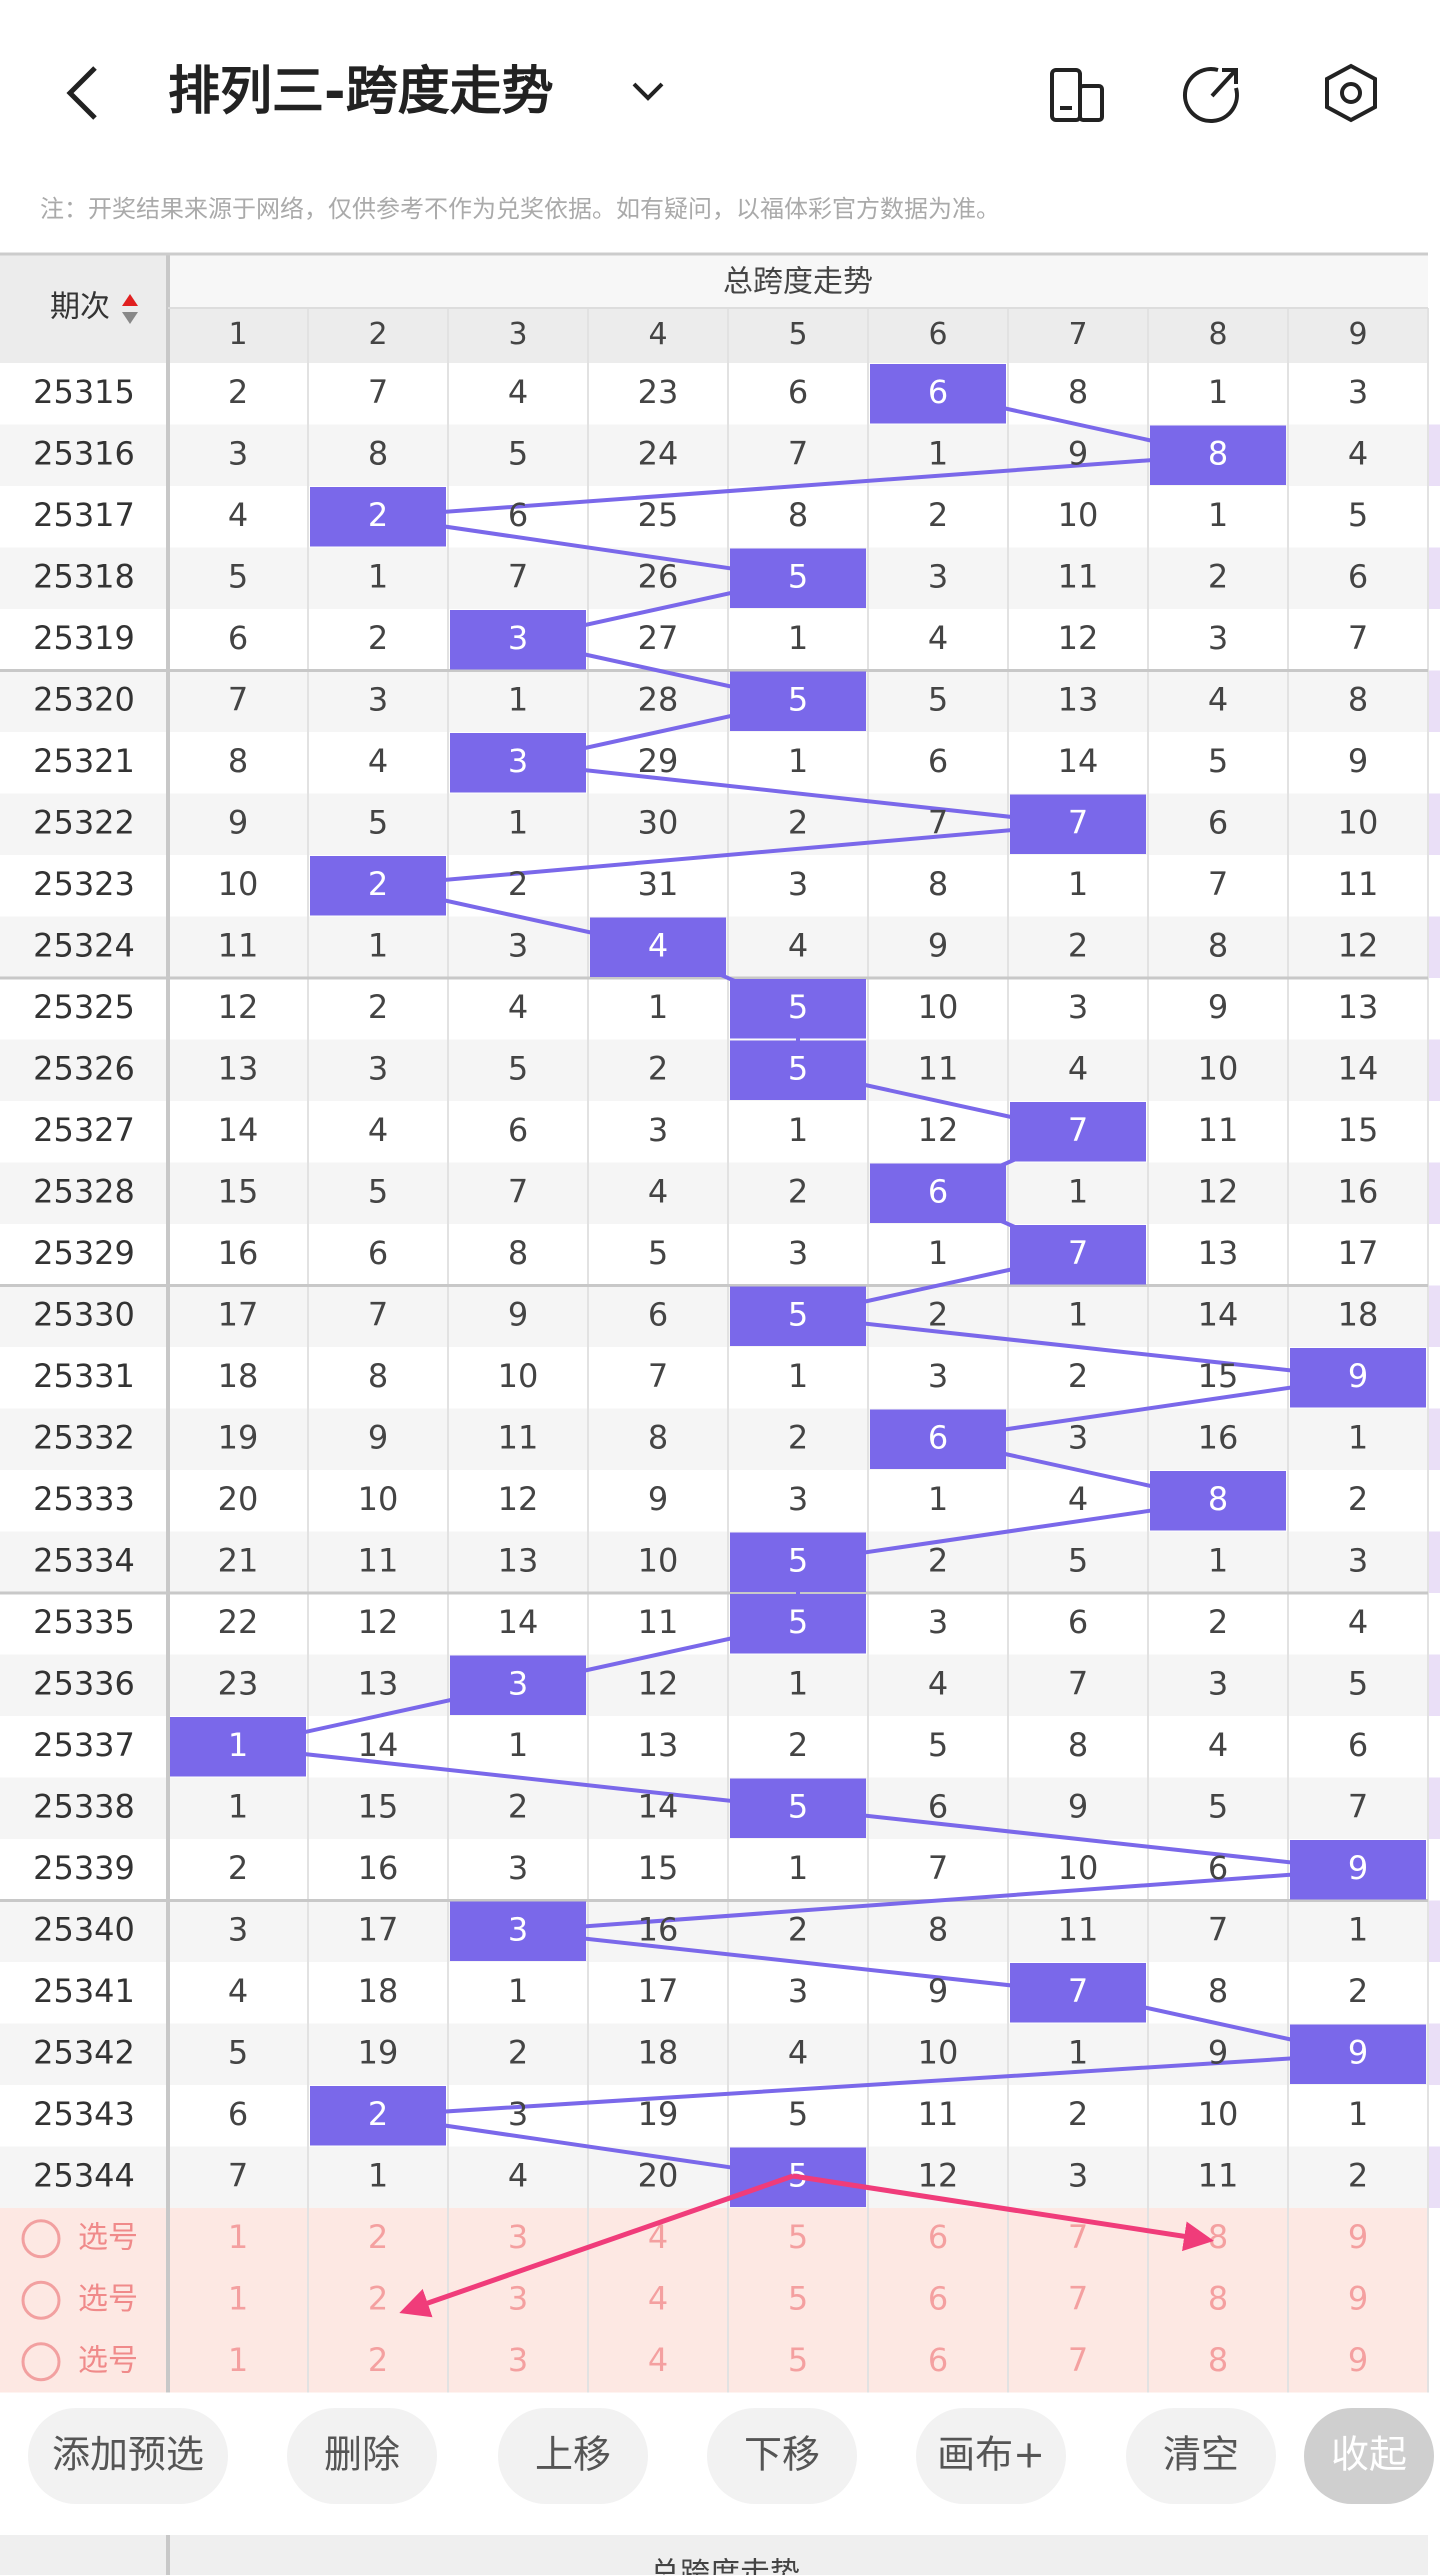  Describe the element at coordinates (84, 945) in the screenshot. I see `period: 25324` at that location.